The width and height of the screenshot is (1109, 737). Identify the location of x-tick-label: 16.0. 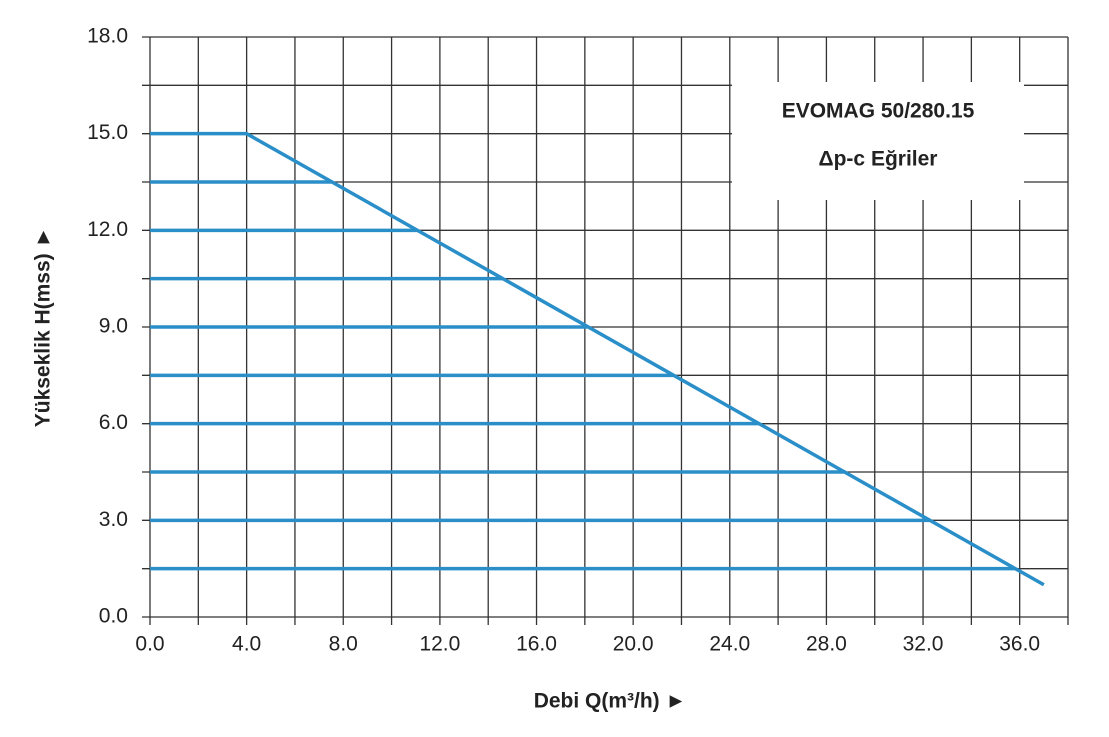
(536, 644).